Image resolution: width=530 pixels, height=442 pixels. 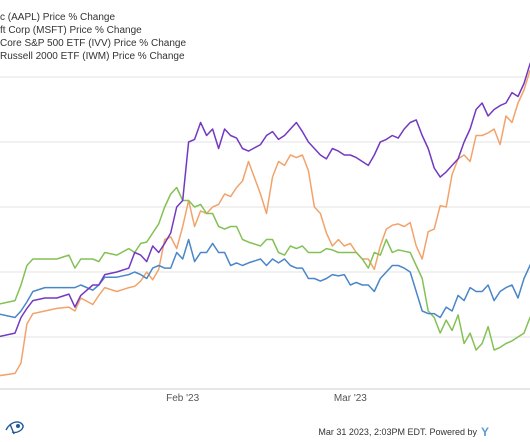 What do you see at coordinates (57, 17) in the screenshot?
I see `legend-item-aapl: c (AAPL) Price % Change` at bounding box center [57, 17].